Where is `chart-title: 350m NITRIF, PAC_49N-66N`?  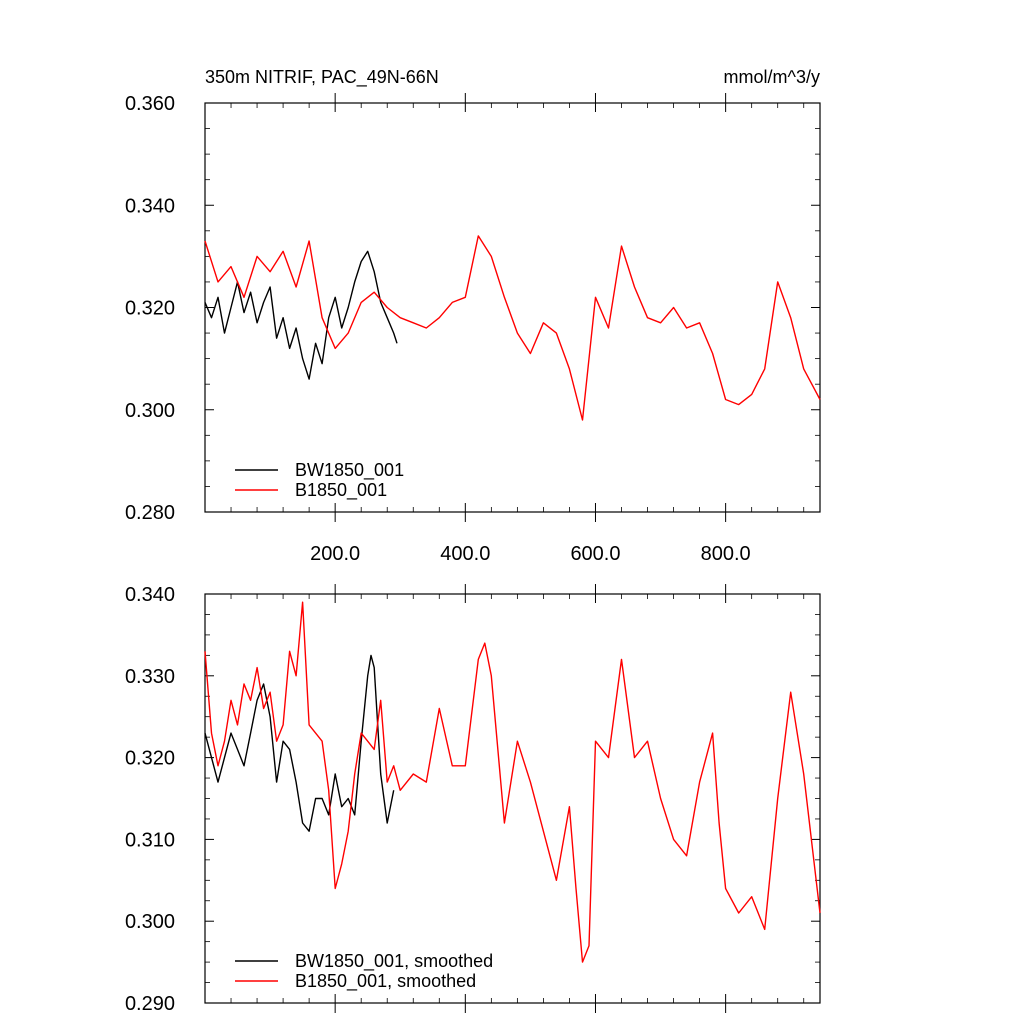 chart-title: 350m NITRIF, PAC_49N-66N is located at coordinates (322, 77).